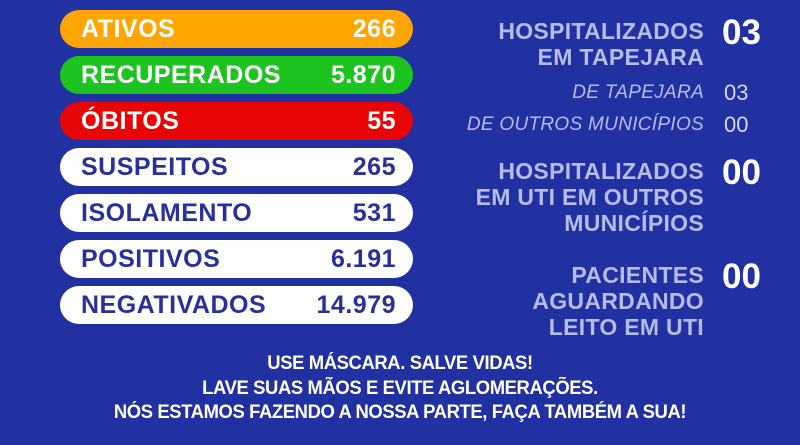 The width and height of the screenshot is (800, 445). Describe the element at coordinates (381, 120) in the screenshot. I see `stat-value: 55` at that location.